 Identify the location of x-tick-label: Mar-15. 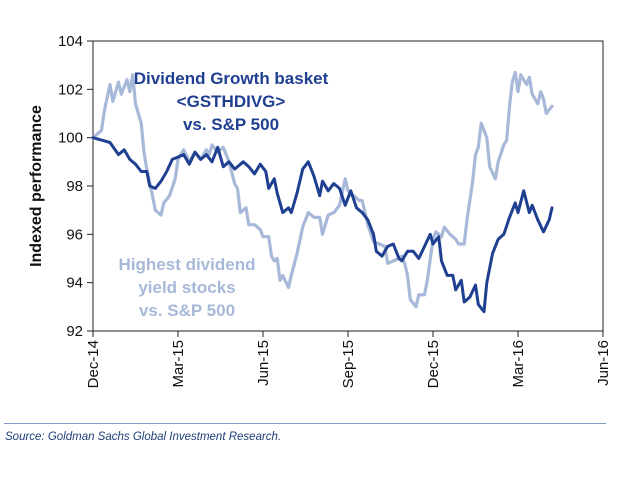
(178, 364).